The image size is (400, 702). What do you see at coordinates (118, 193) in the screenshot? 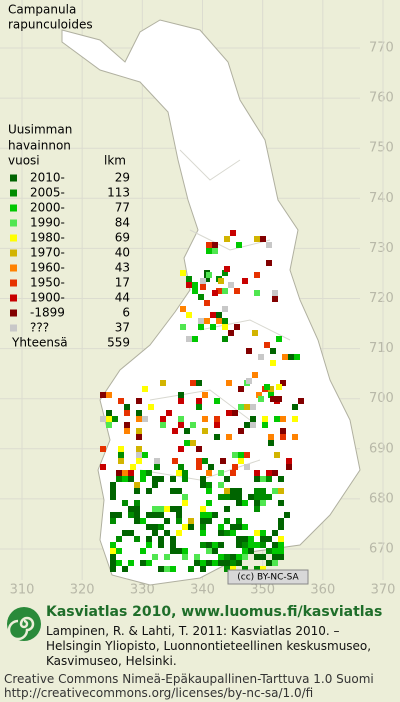
I see `legend-count: 113` at bounding box center [118, 193].